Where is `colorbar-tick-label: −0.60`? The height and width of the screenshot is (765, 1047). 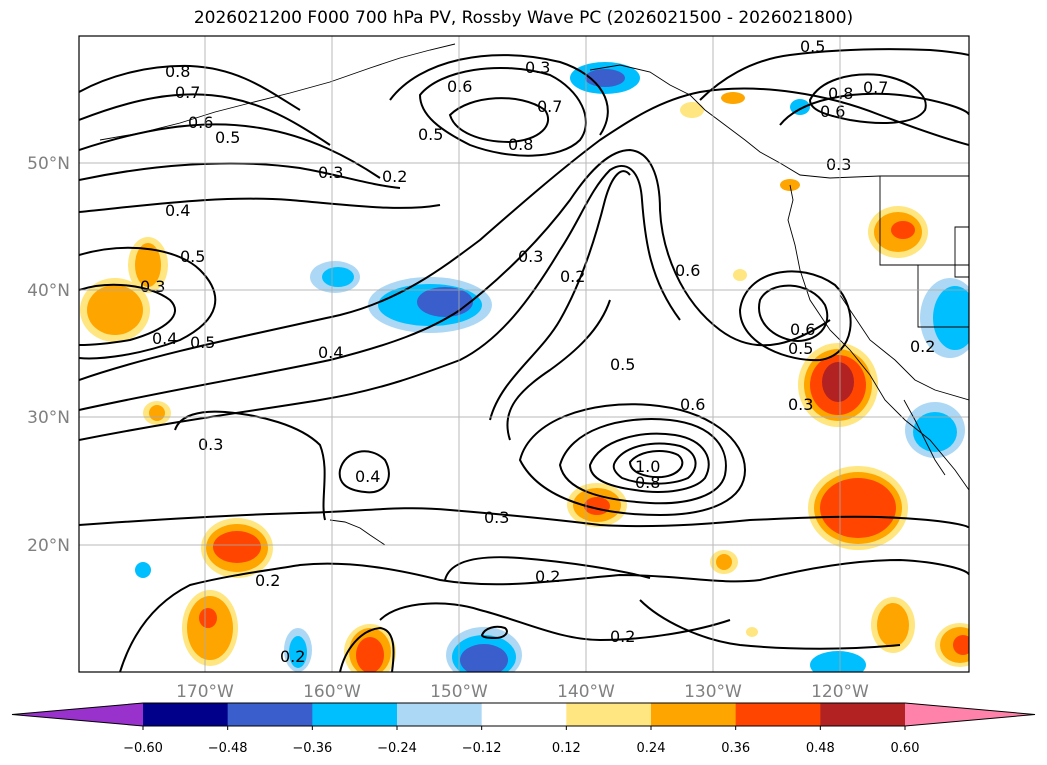
colorbar-tick-label: −0.60 is located at coordinates (143, 748).